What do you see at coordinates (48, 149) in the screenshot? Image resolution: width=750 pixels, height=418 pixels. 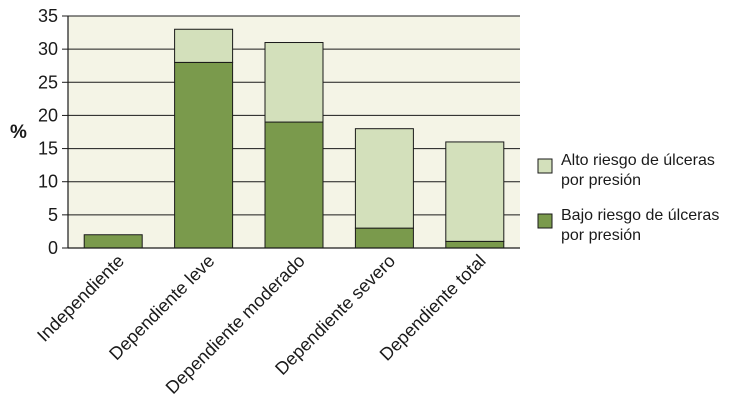 I see `y-tick-label: 15` at bounding box center [48, 149].